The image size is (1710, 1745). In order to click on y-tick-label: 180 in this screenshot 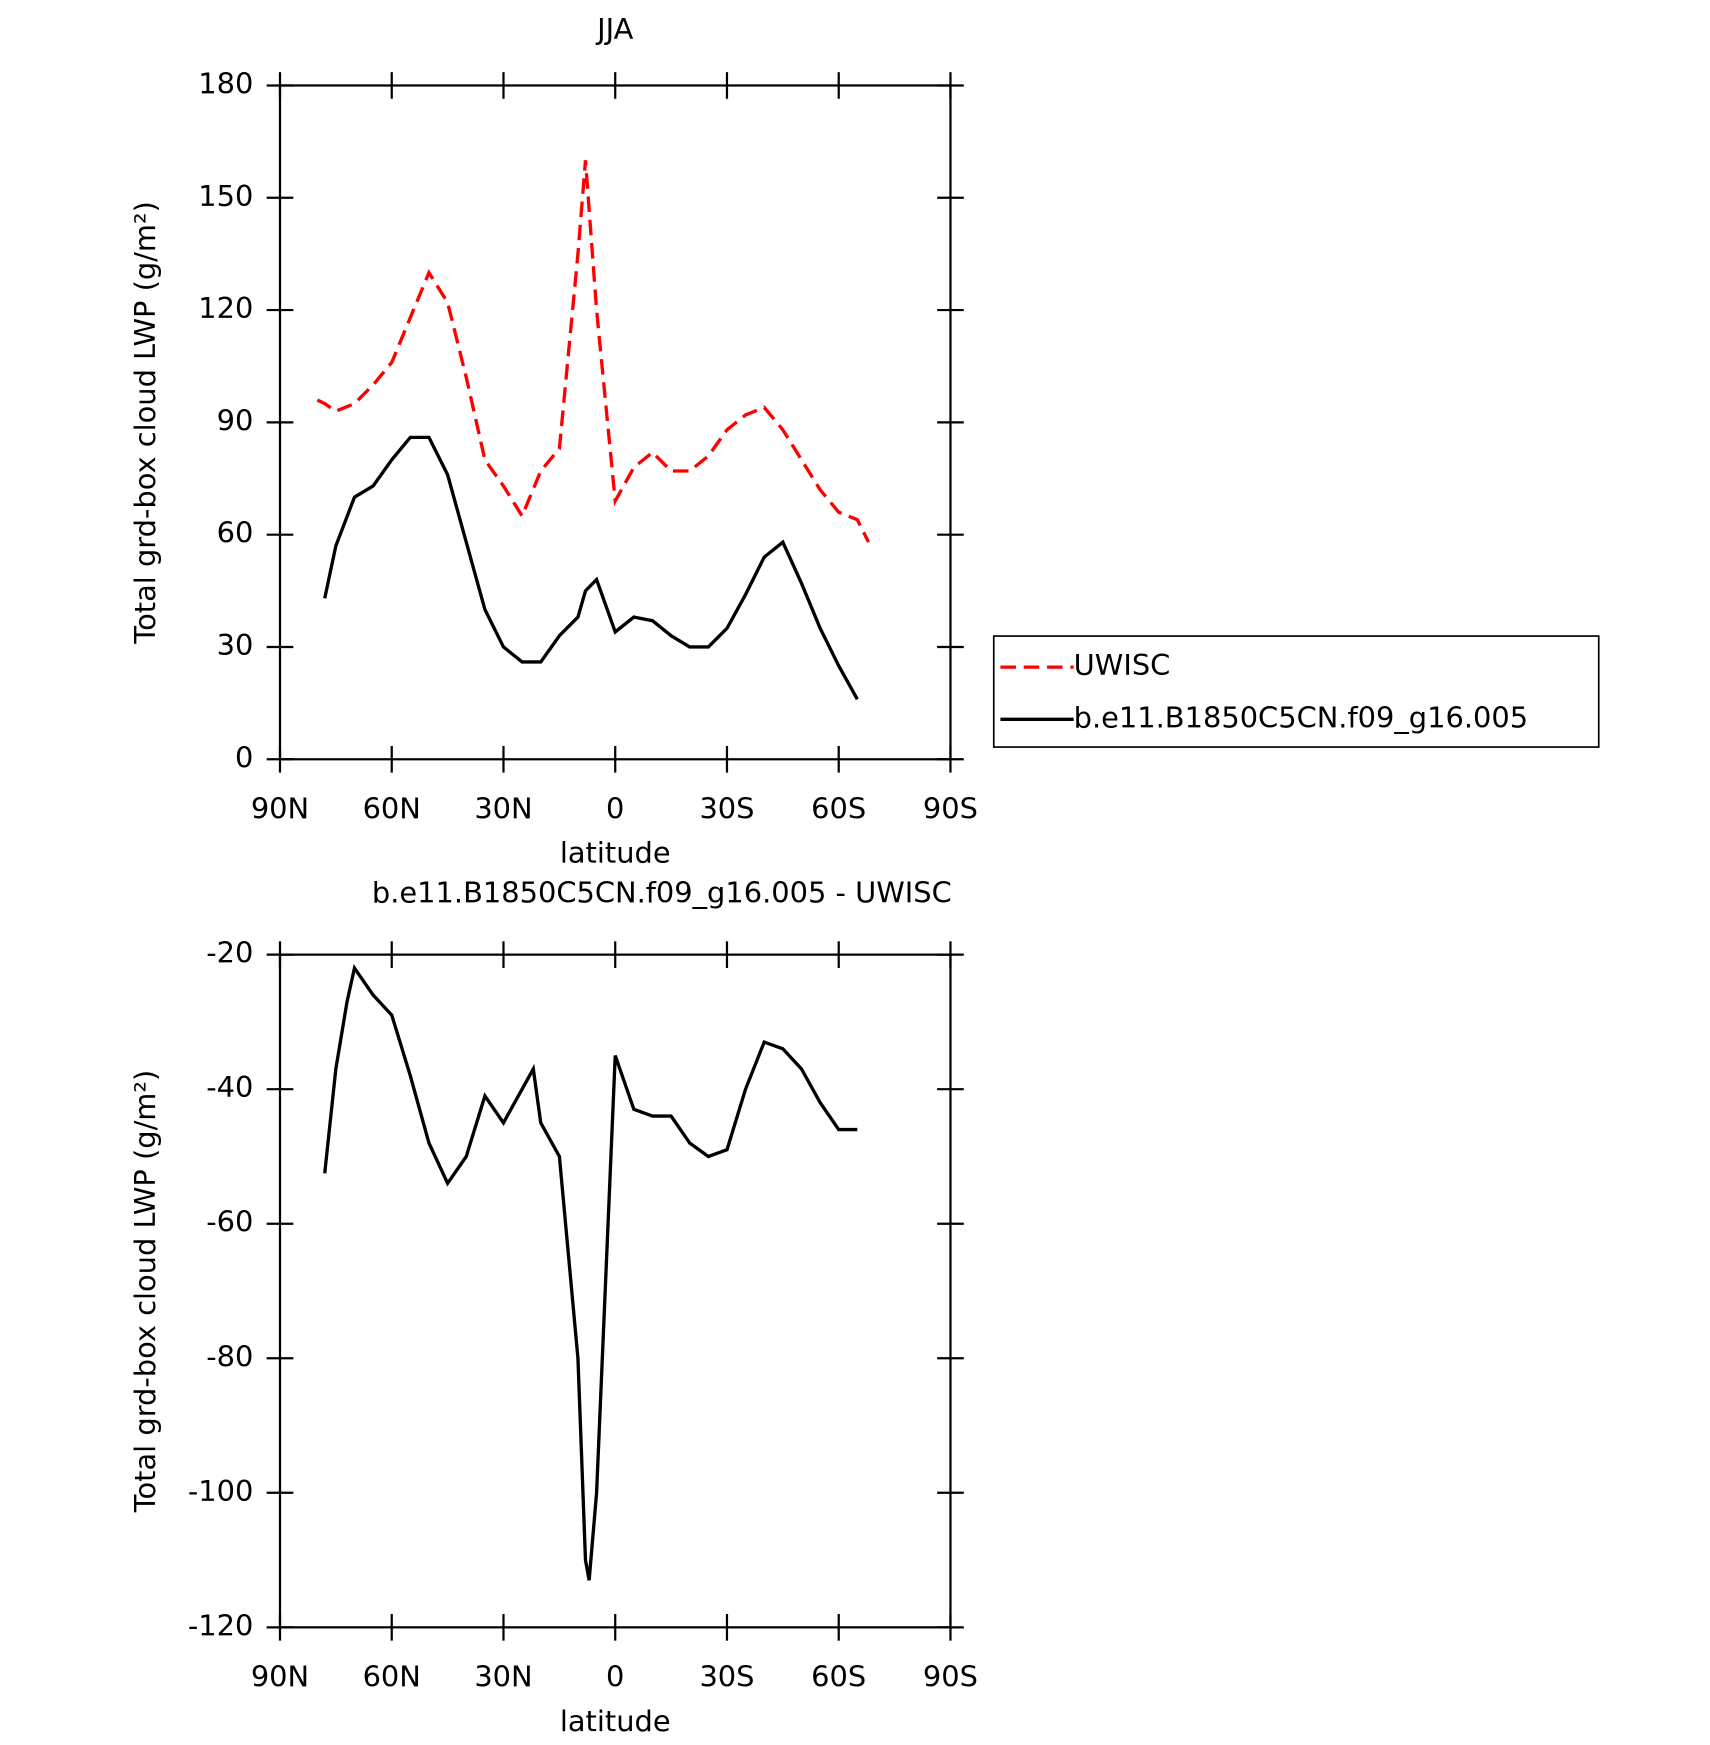, I will do `click(225, 83)`.